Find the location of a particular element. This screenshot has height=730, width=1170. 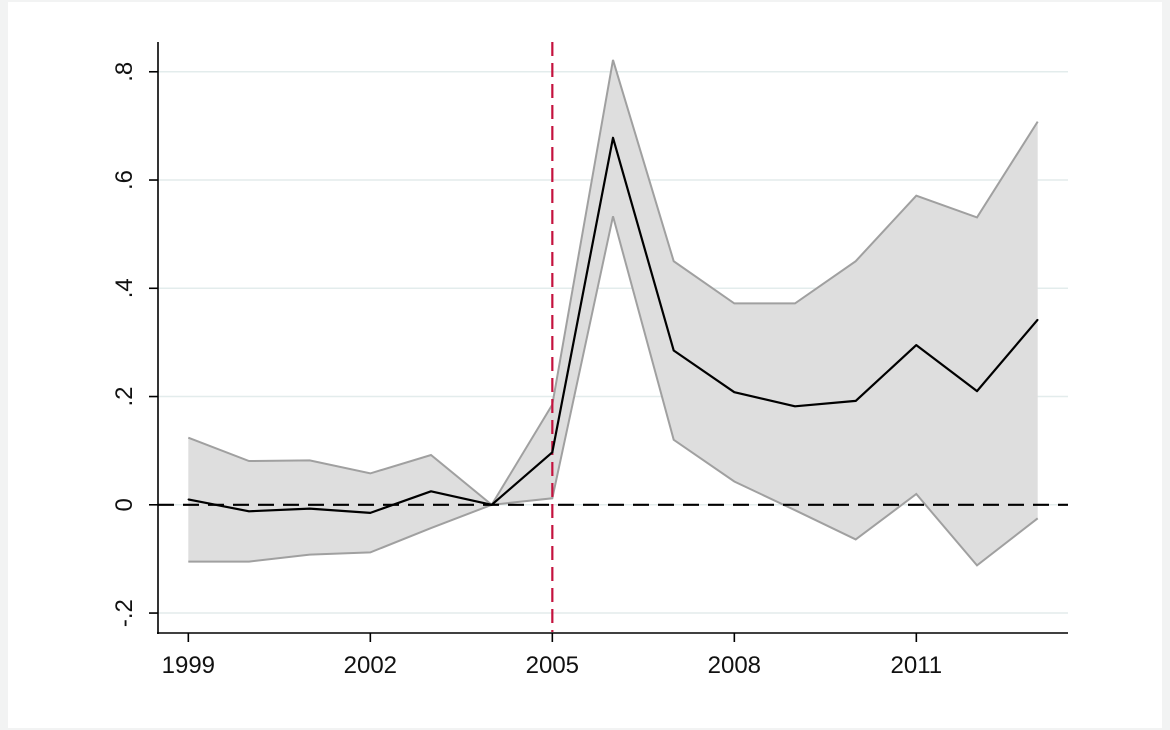

x-tick-label: 2008 is located at coordinates (734, 665).